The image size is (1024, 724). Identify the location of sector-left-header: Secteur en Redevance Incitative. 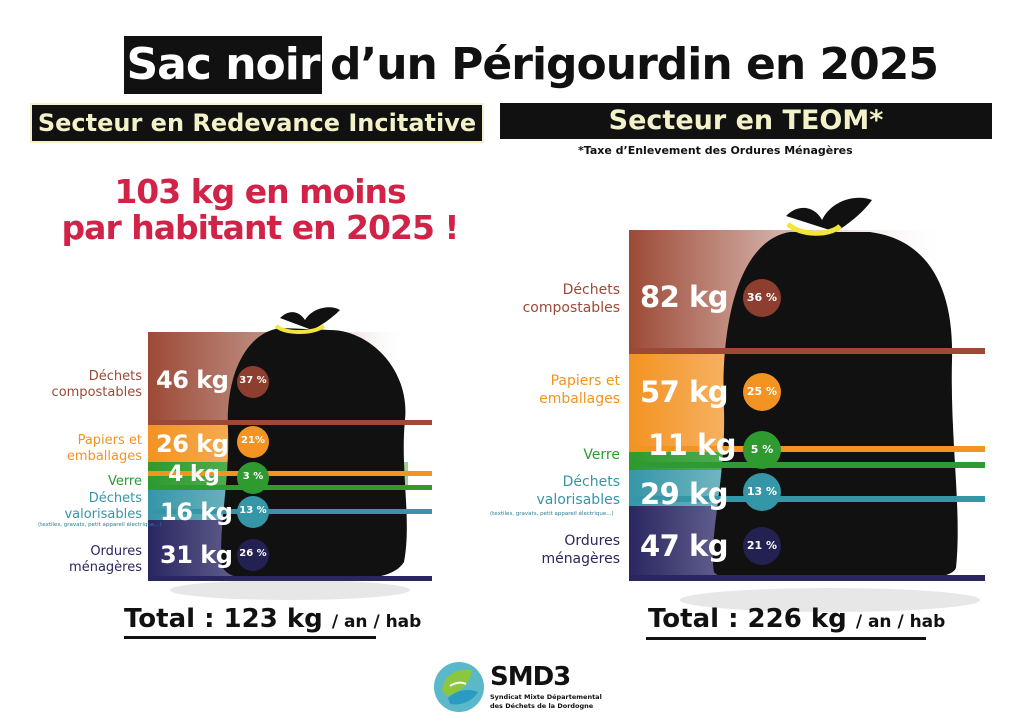
(257, 123).